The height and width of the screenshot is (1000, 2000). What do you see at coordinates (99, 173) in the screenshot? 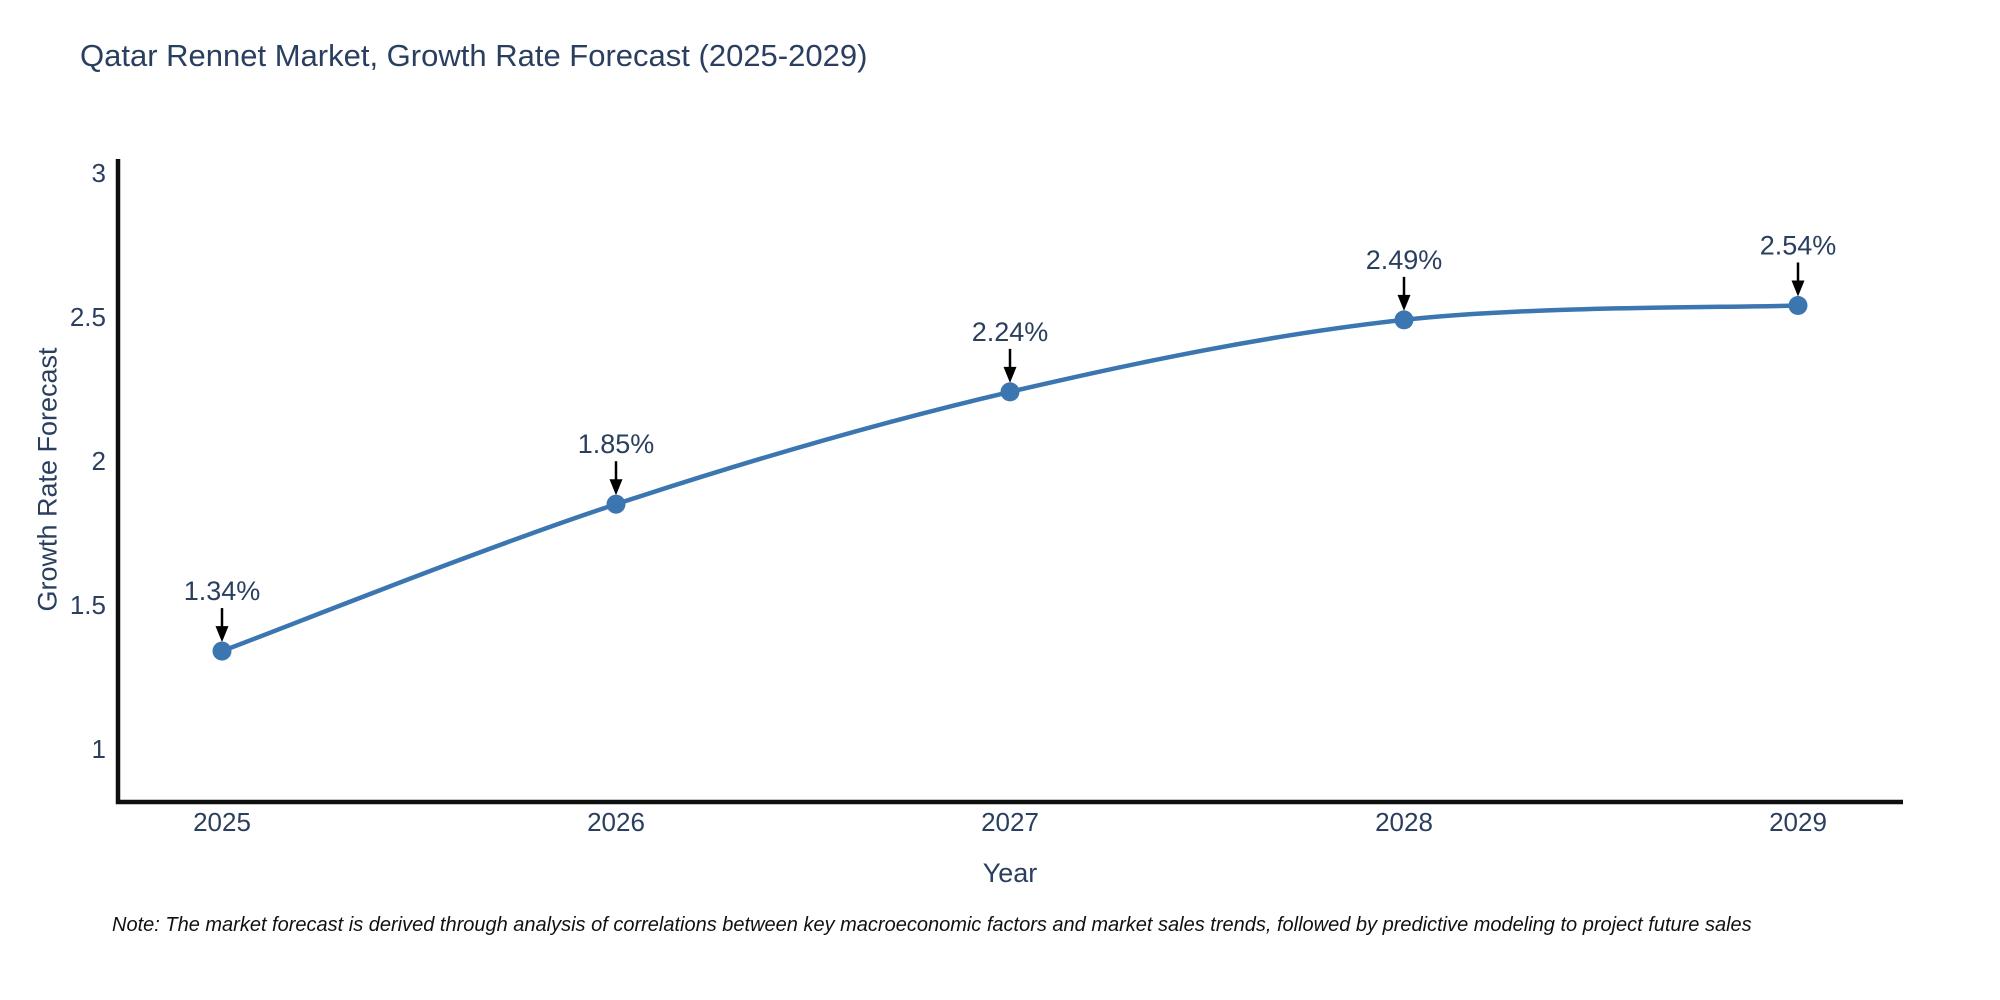
I see `y-tick-label: 3` at bounding box center [99, 173].